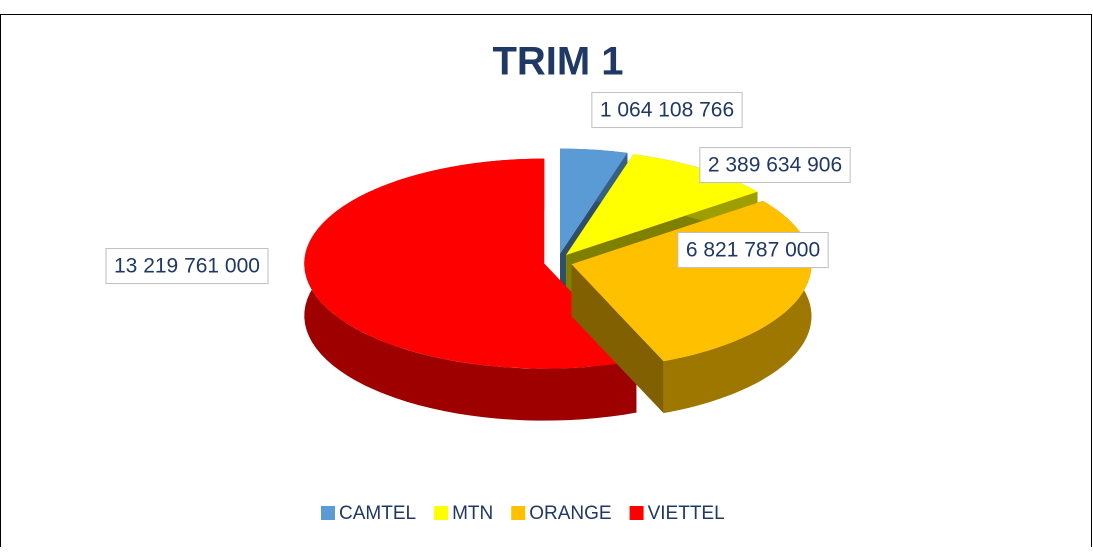 The width and height of the screenshot is (1093, 552). What do you see at coordinates (557, 62) in the screenshot?
I see `chart-title: TRIM 1` at bounding box center [557, 62].